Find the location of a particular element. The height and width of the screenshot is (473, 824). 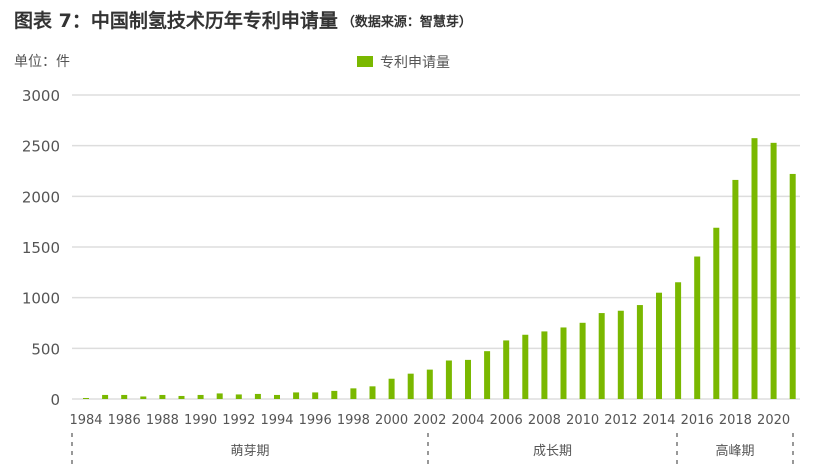

bar-2002 is located at coordinates (429, 384).